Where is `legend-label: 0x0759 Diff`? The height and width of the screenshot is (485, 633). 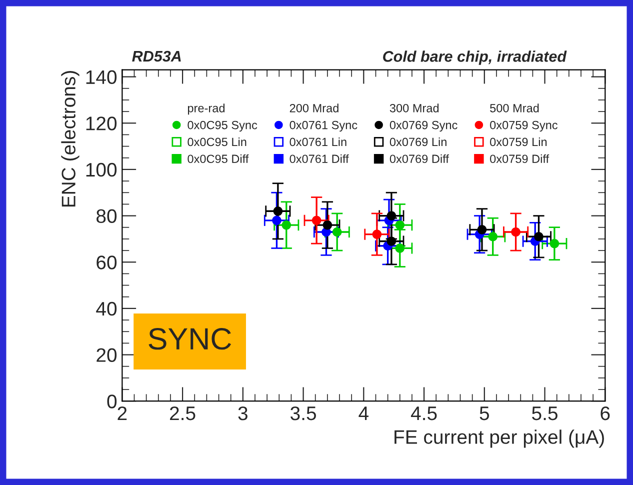
legend-label: 0x0759 Diff is located at coordinates (520, 159).